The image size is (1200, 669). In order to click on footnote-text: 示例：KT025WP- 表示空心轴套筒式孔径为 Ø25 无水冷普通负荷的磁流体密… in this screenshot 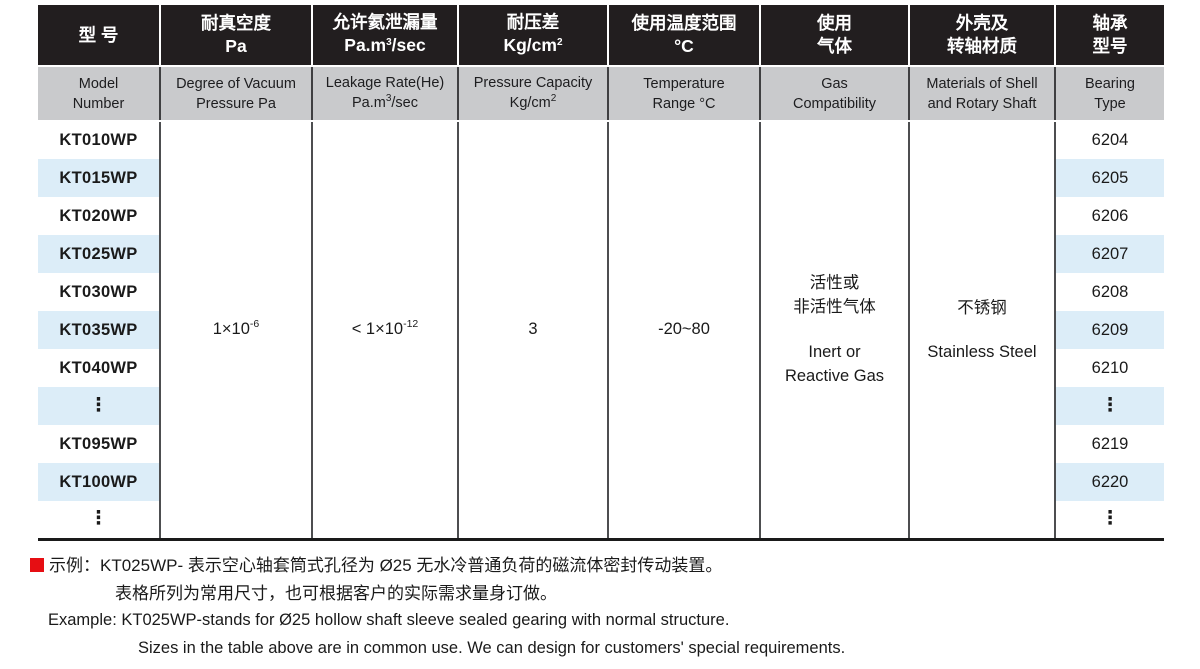, I will do `click(386, 565)`.